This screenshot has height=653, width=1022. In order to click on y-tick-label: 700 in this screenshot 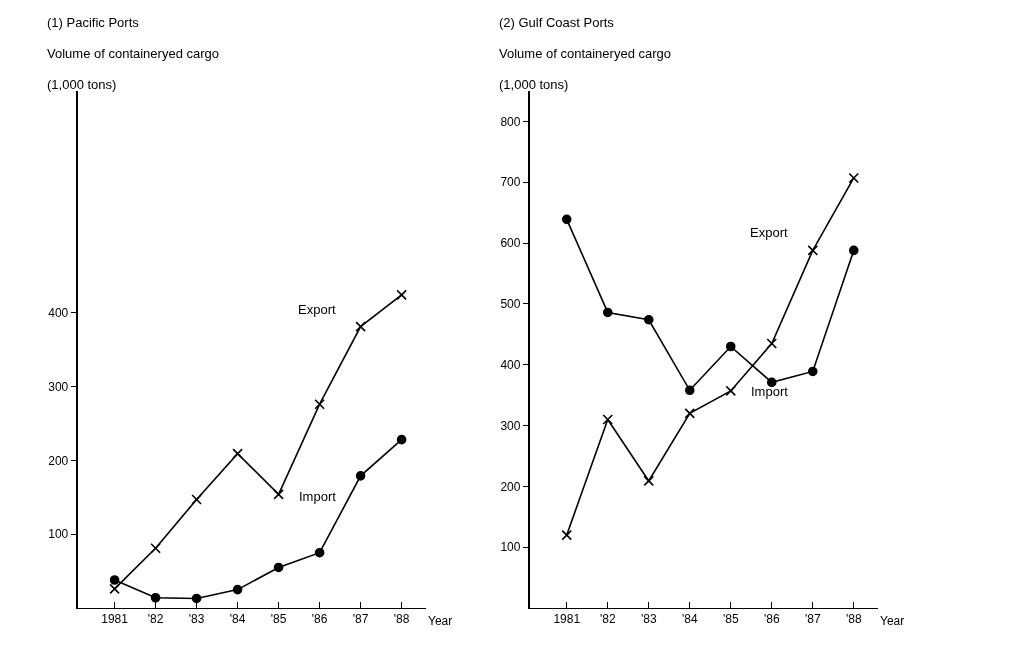, I will do `click(510, 182)`.